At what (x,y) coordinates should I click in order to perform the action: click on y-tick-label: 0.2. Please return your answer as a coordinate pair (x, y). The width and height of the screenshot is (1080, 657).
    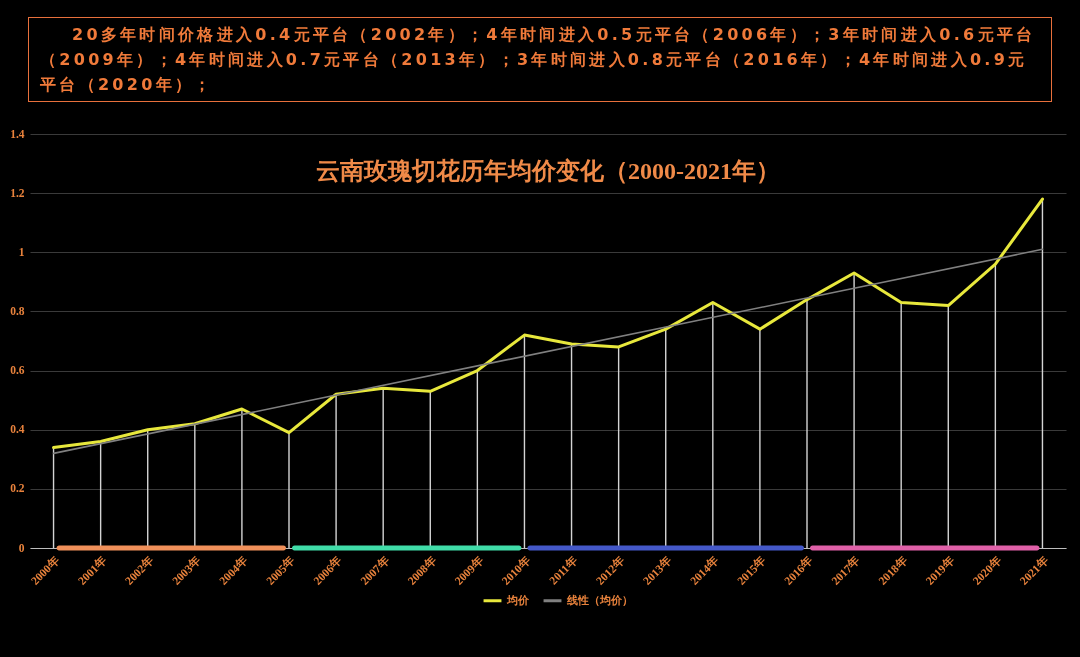
    Looking at the image, I should click on (17, 488).